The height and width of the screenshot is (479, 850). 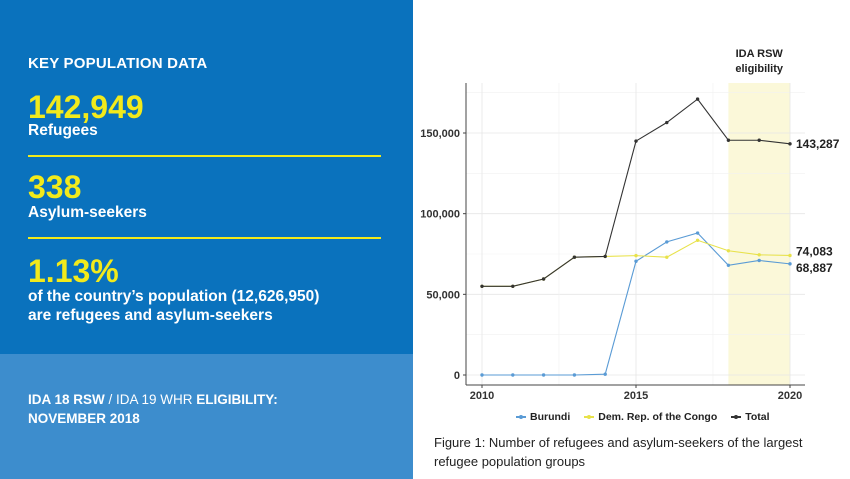 I want to click on band-label: eligibility, so click(x=759, y=69).